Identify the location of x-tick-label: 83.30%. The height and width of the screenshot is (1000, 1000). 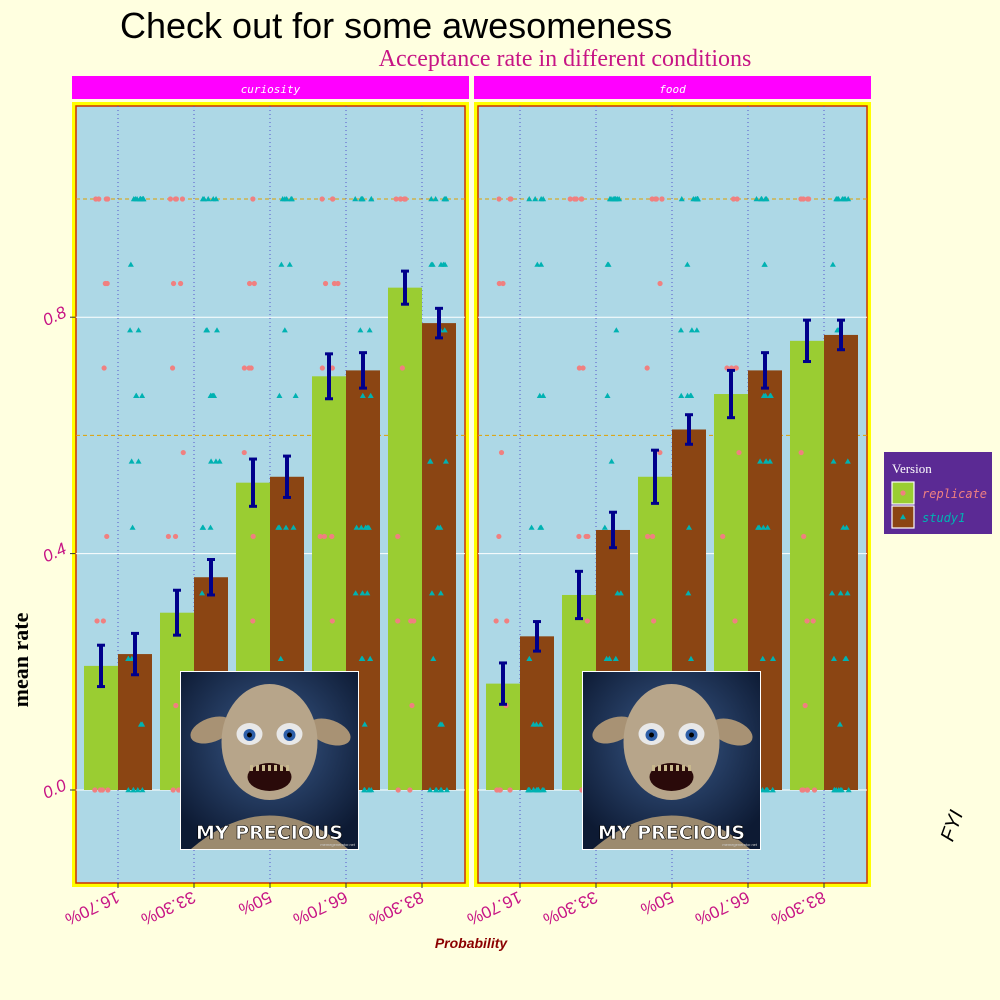
(798, 908).